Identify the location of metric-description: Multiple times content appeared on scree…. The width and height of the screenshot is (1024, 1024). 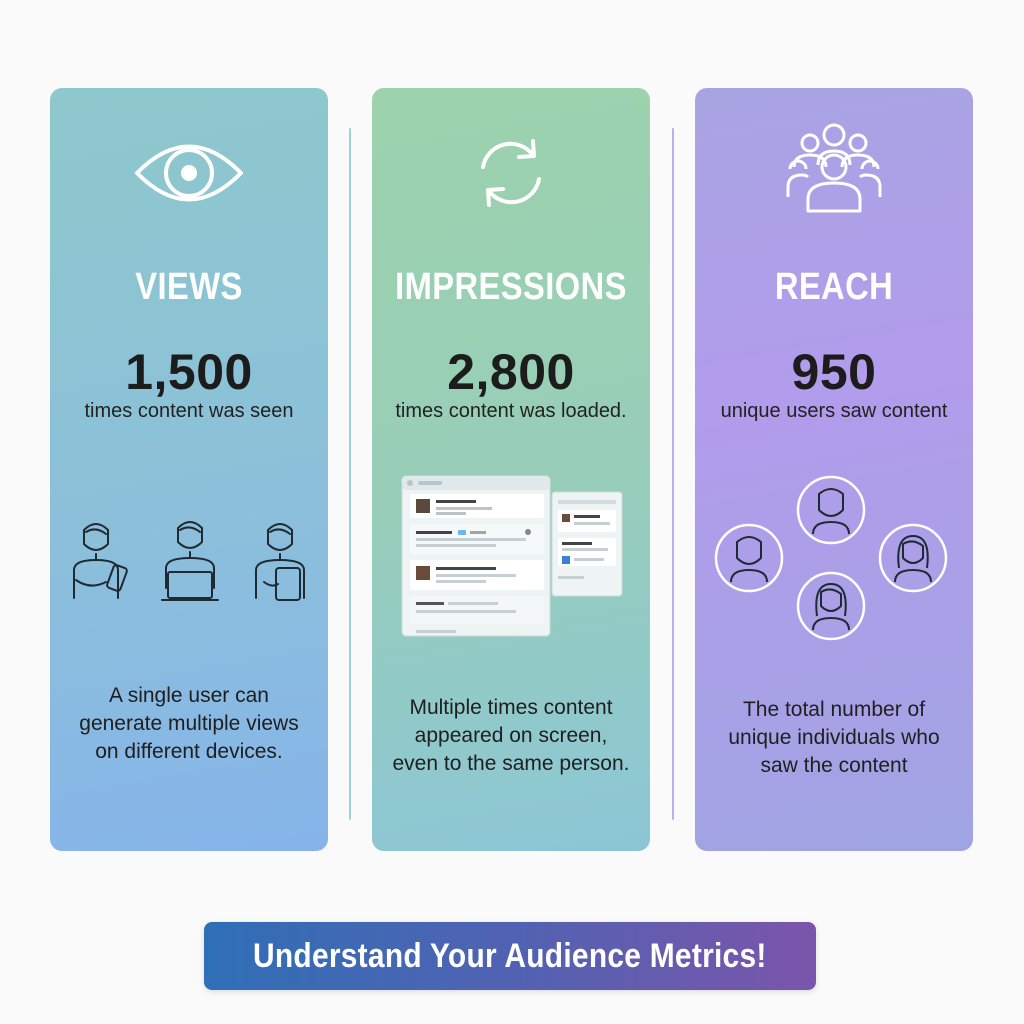
(511, 735).